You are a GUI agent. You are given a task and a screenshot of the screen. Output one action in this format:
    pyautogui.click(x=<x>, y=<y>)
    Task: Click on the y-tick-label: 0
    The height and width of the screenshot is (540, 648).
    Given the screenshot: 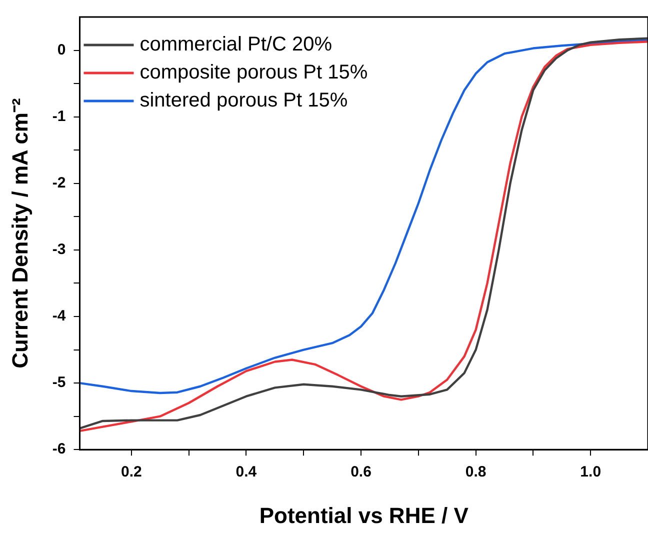 What is the action you would take?
    pyautogui.click(x=61, y=49)
    